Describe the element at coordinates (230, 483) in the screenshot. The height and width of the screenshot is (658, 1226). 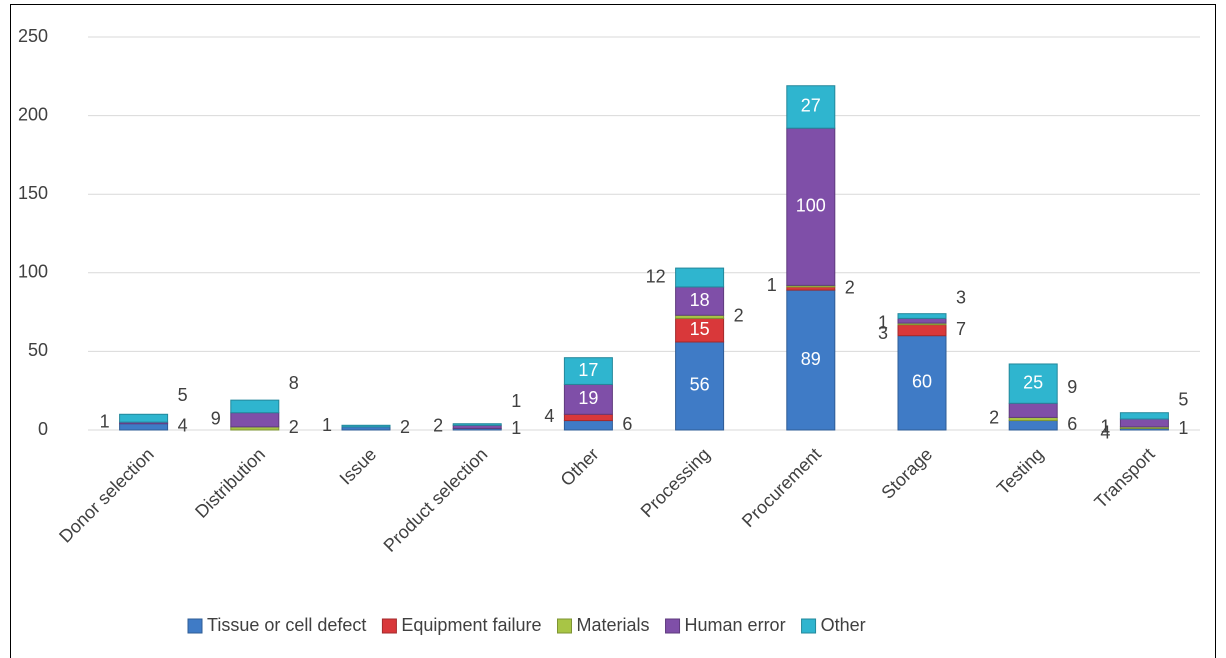
I see `x-tick-label: Distribution` at that location.